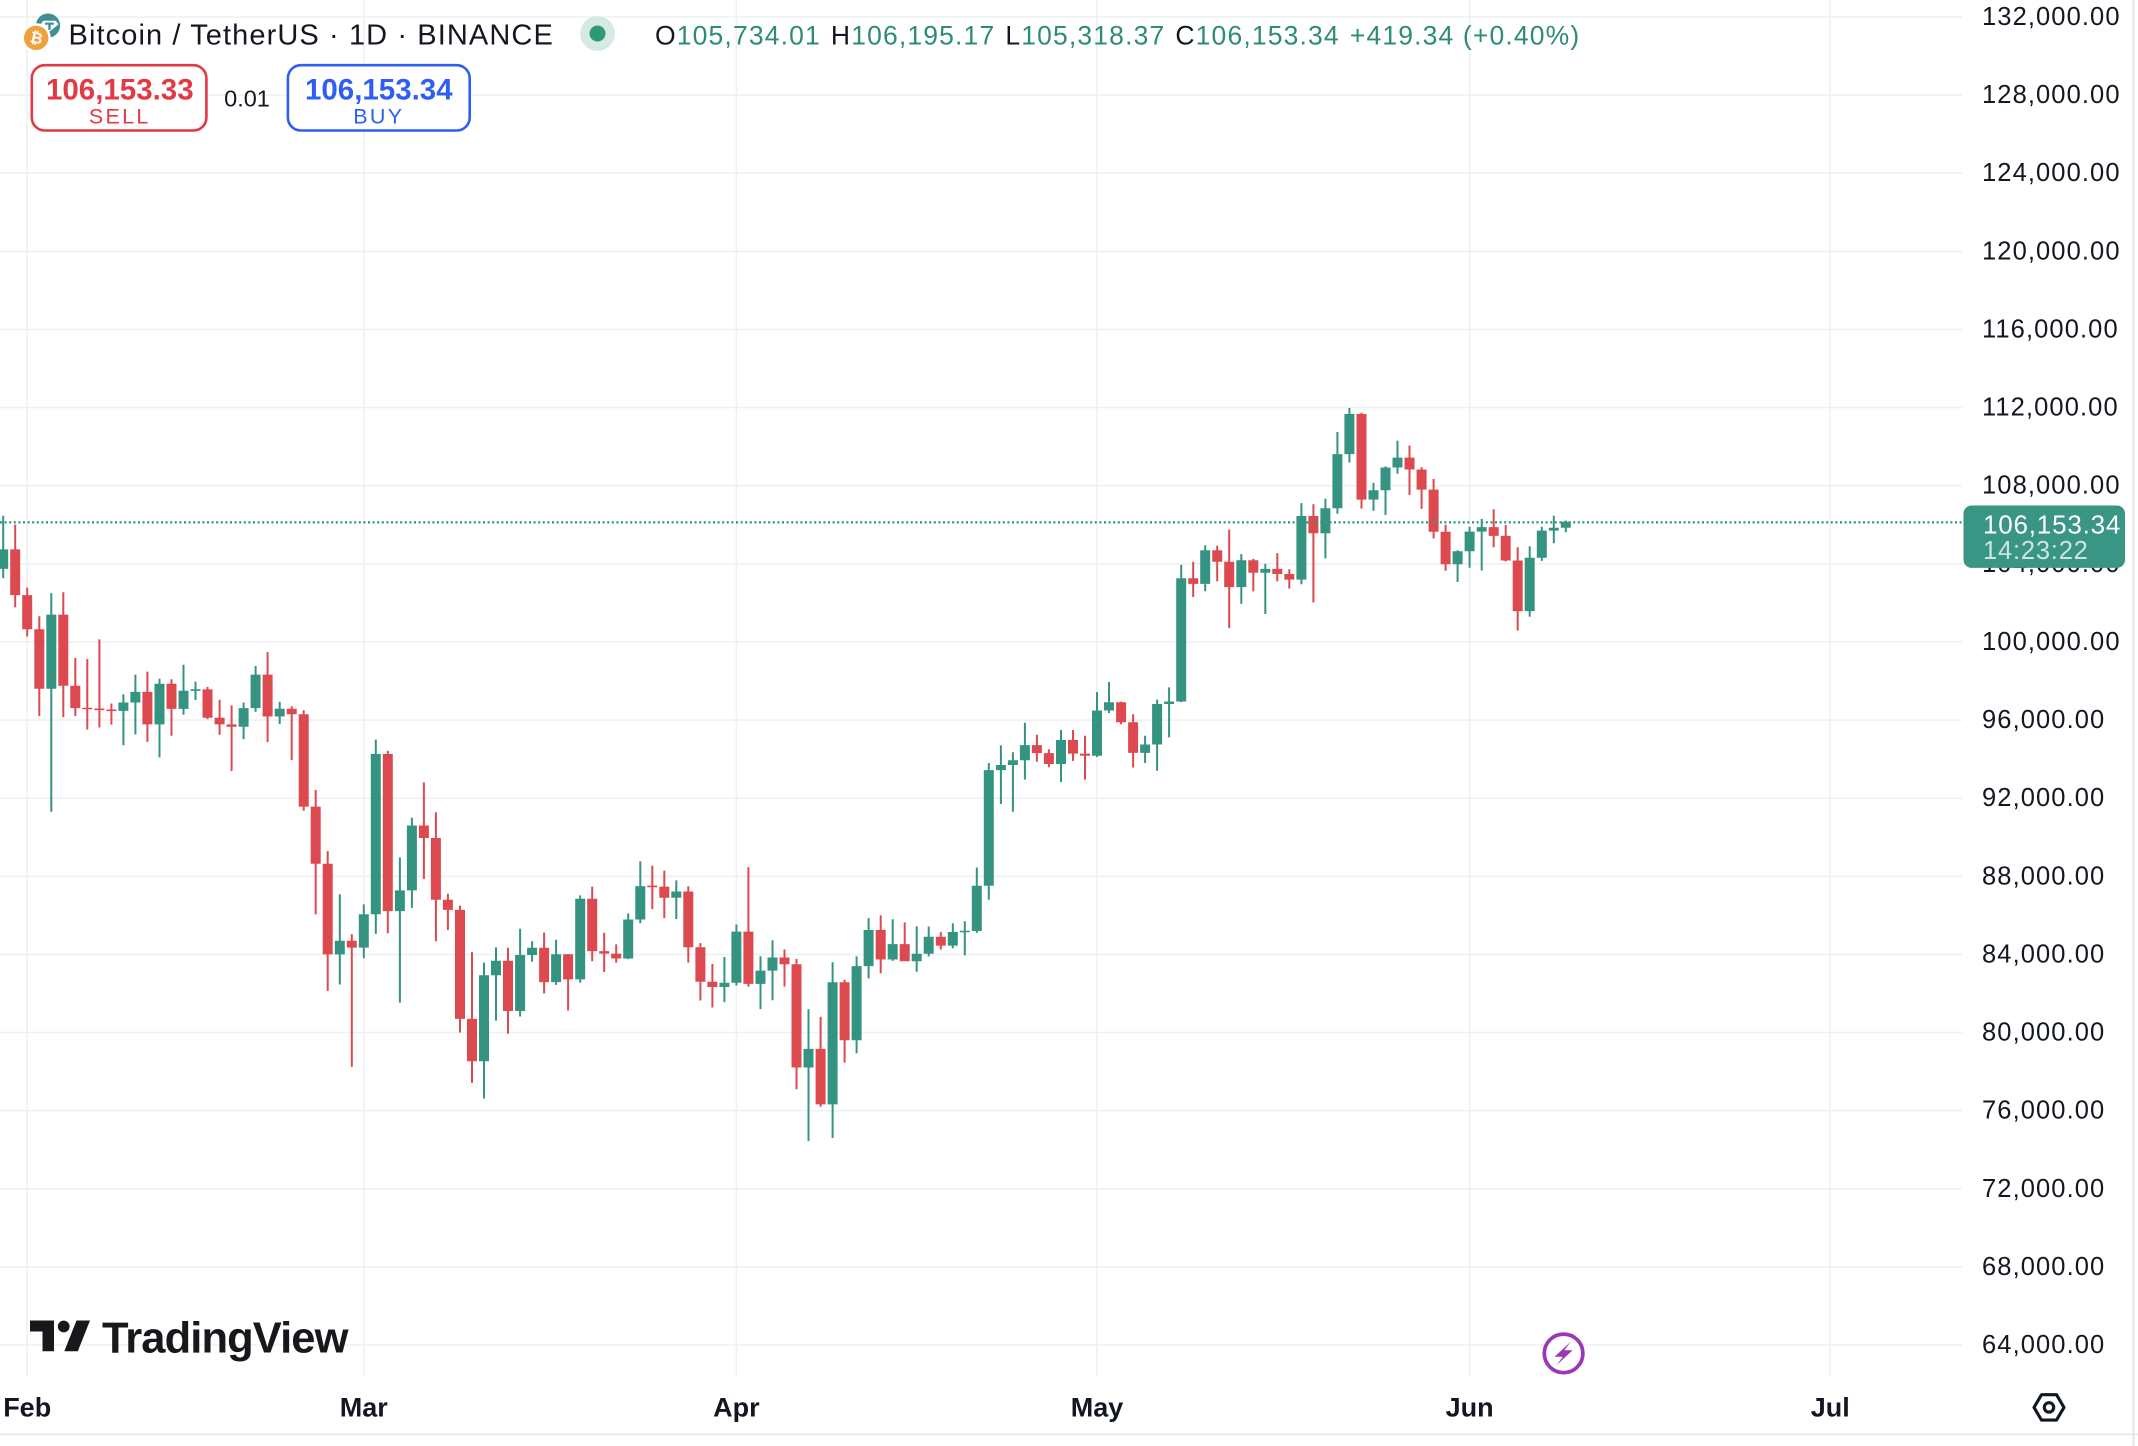  I want to click on svg-text: TradingView, so click(225, 1339).